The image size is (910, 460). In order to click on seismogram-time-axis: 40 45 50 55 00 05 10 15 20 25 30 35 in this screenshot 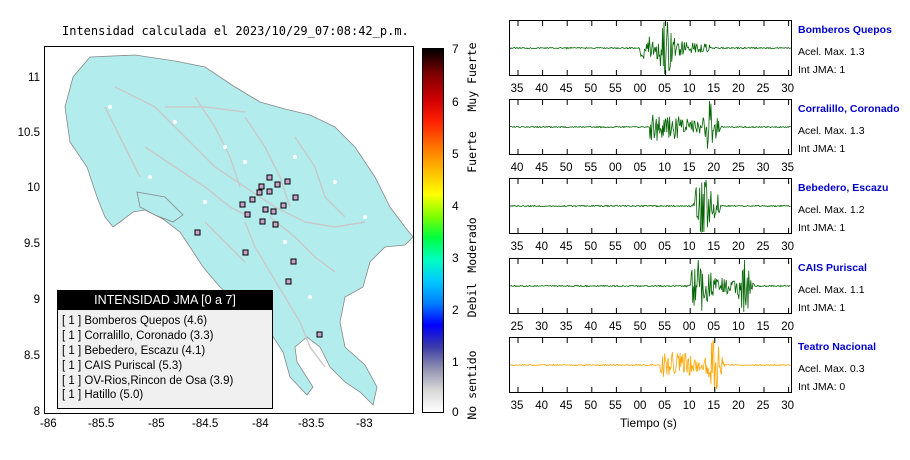, I will do `click(651, 169)`.